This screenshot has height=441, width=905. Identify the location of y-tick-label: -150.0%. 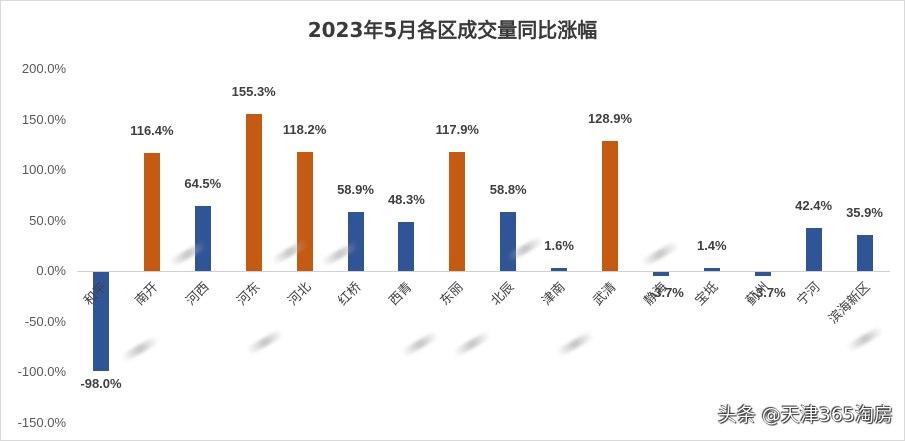
(41, 422).